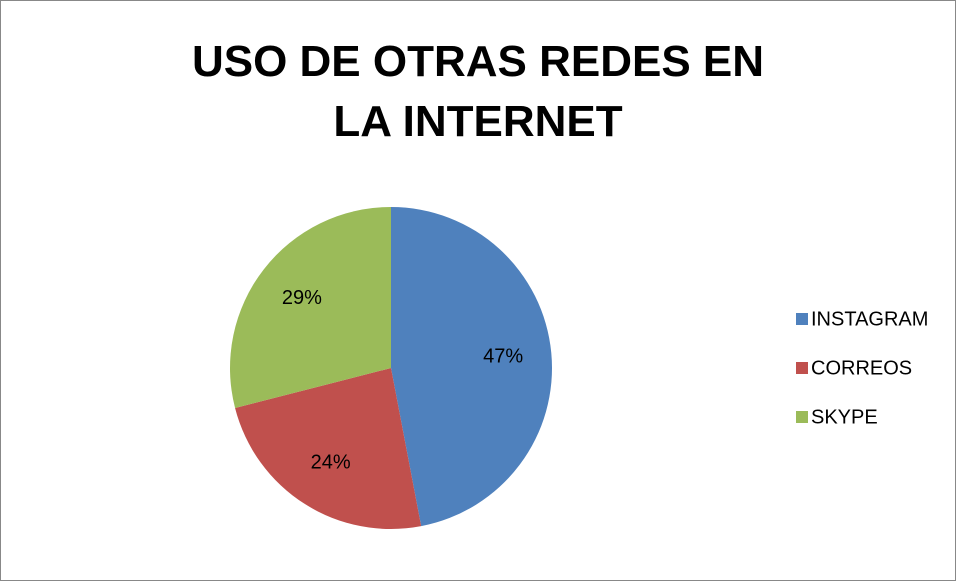 The height and width of the screenshot is (581, 956). What do you see at coordinates (302, 298) in the screenshot?
I see `data-label: 29%` at bounding box center [302, 298].